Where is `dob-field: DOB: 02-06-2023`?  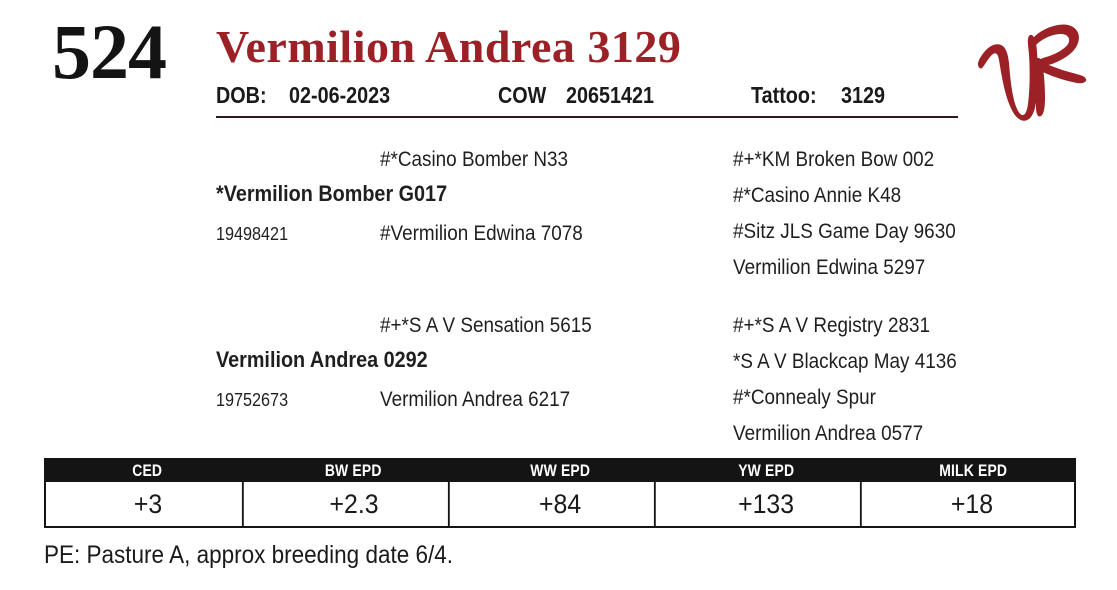
dob-field: DOB: 02-06-2023 is located at coordinates (311, 95).